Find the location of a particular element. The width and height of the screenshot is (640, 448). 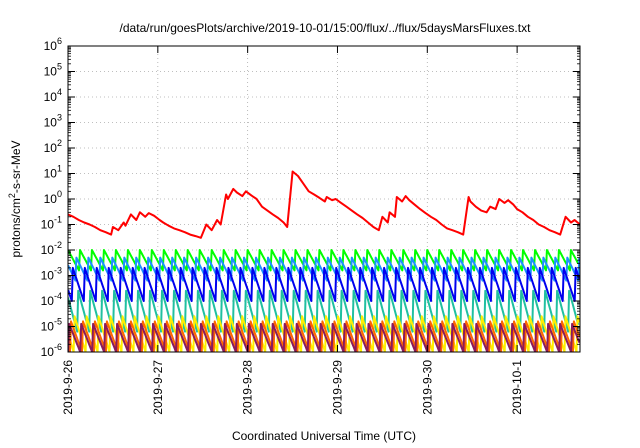

y-tick-exponent: -2 is located at coordinates (58, 245).